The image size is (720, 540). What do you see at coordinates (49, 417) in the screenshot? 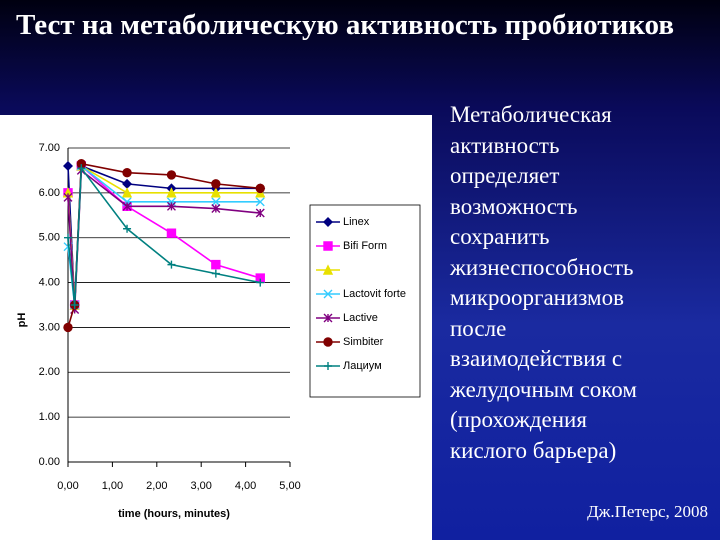
I see `y-tick-label: 1.00` at bounding box center [49, 417].